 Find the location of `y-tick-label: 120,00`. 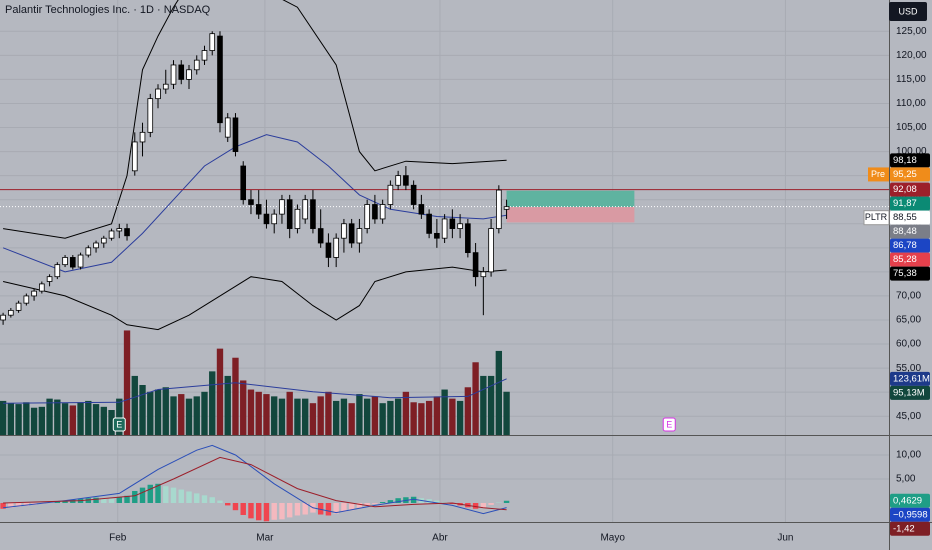

y-tick-label: 120,00 is located at coordinates (911, 55).